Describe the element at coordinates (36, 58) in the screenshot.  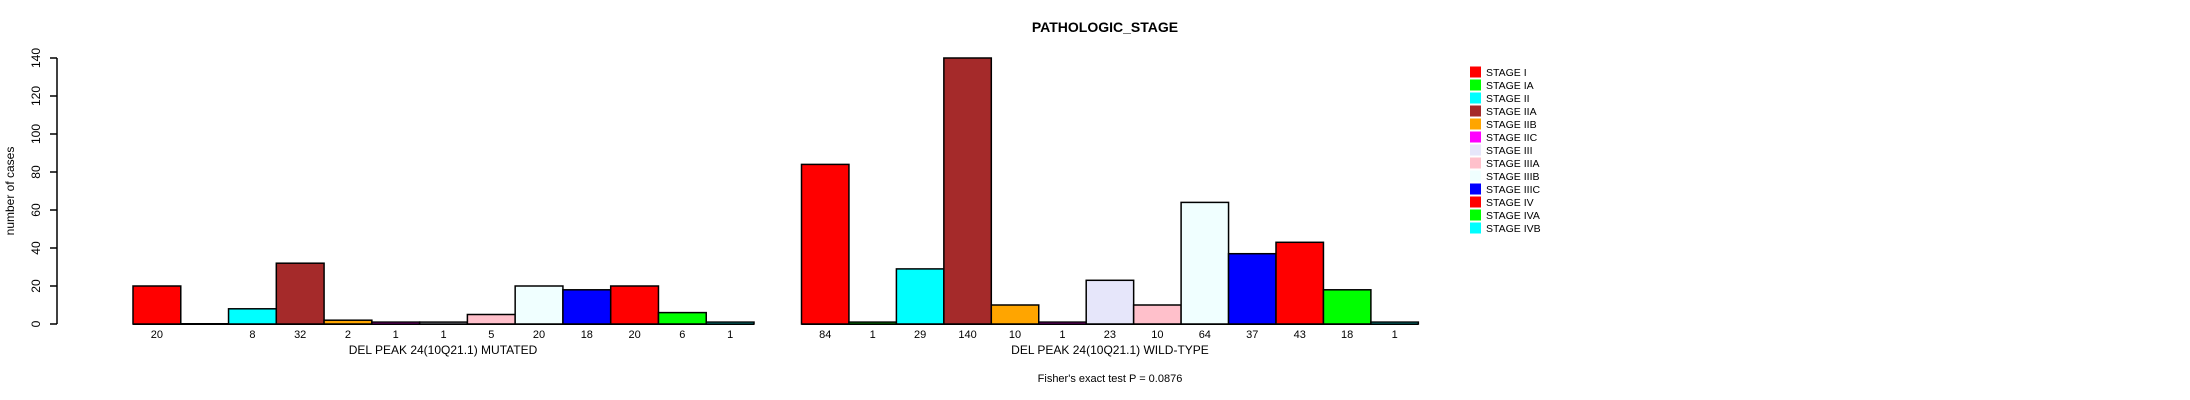
I see `y-tick-label: 140` at that location.